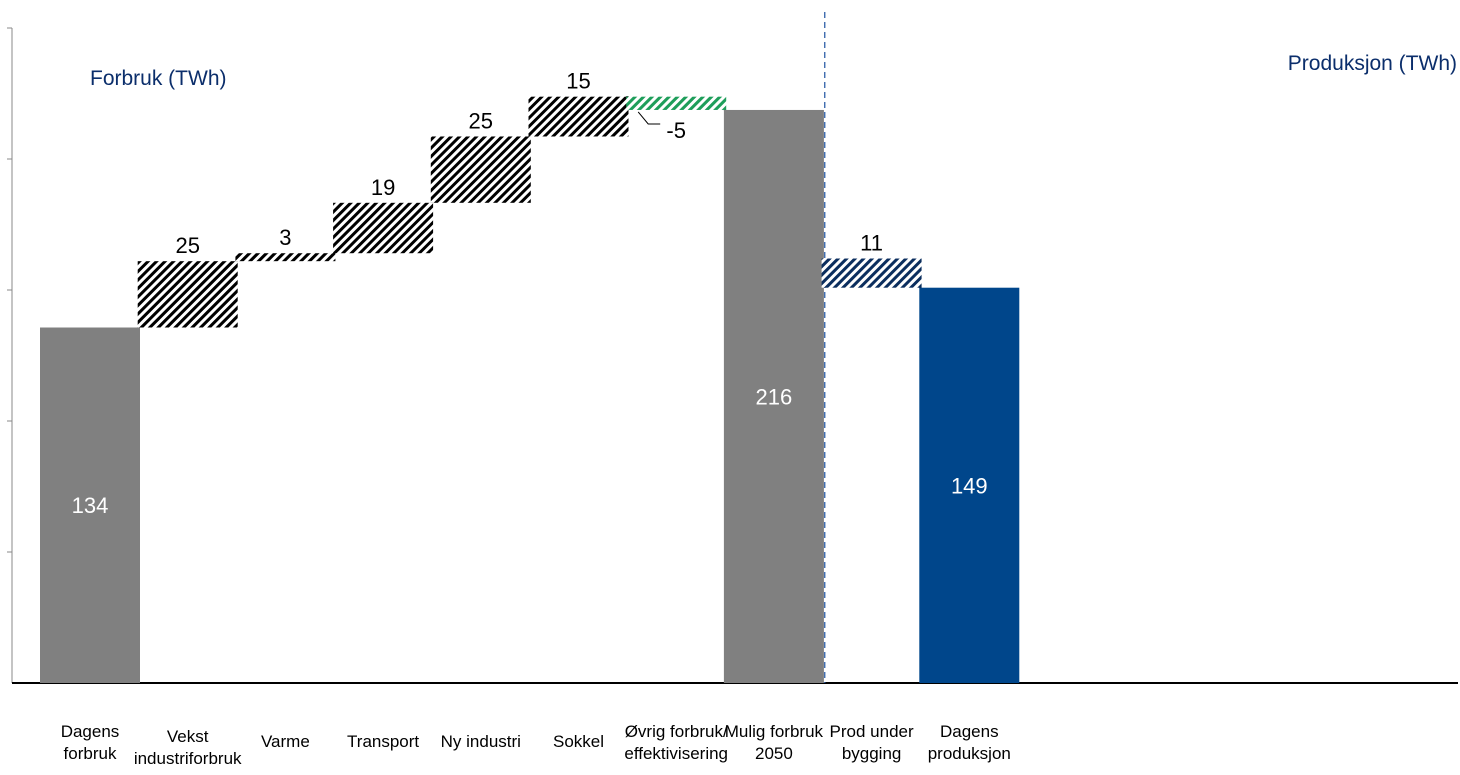 The image size is (1460, 775). What do you see at coordinates (1372, 63) in the screenshot?
I see `section-title-produksjon: Produksjon (TWh)` at bounding box center [1372, 63].